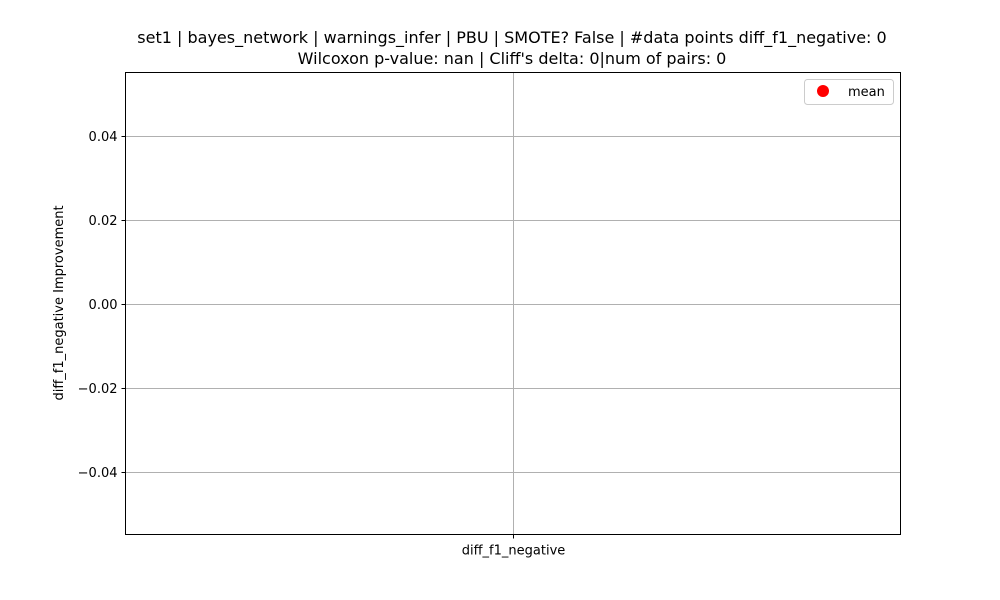 This screenshot has width=1000, height=600. I want to click on y-tick-label: 0.04, so click(103, 137).